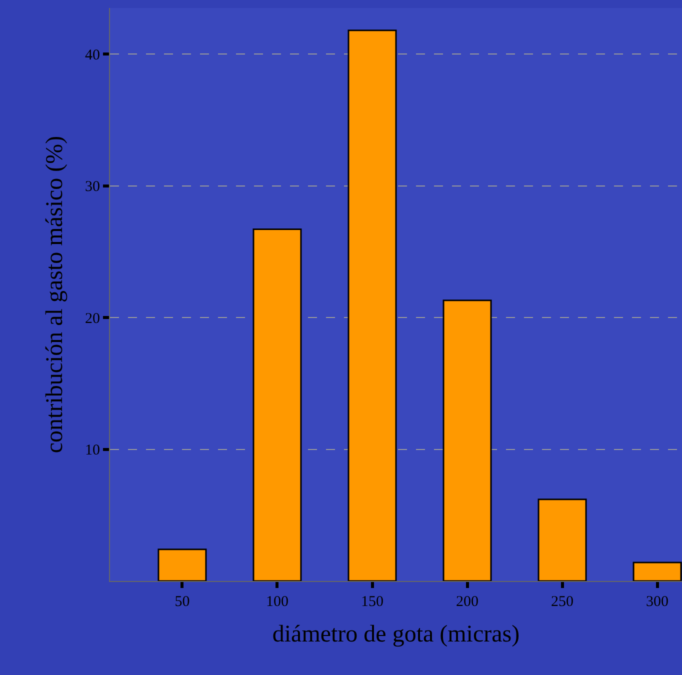 Image resolution: width=682 pixels, height=675 pixels. Describe the element at coordinates (562, 602) in the screenshot. I see `x-tick-label: 250` at that location.